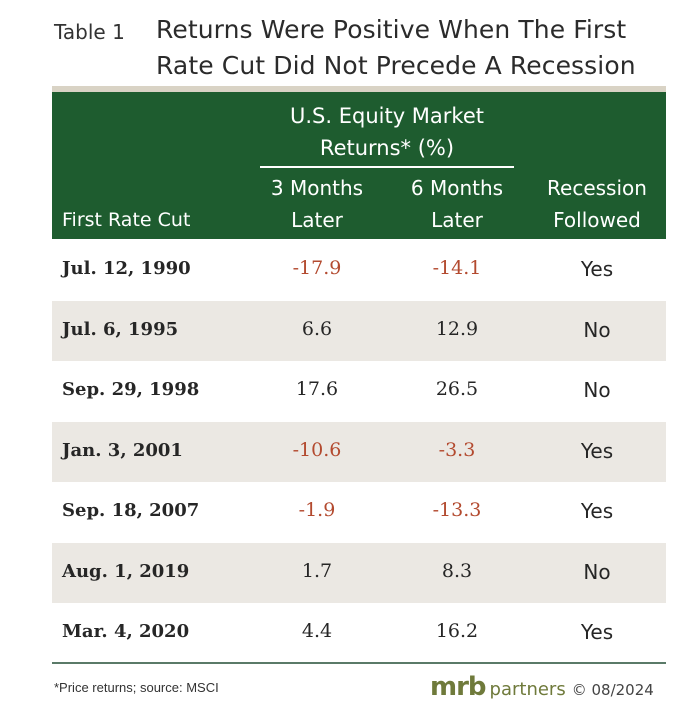 This screenshot has height=722, width=700. What do you see at coordinates (317, 328) in the screenshot?
I see `row-3m-return: 6.6` at bounding box center [317, 328].